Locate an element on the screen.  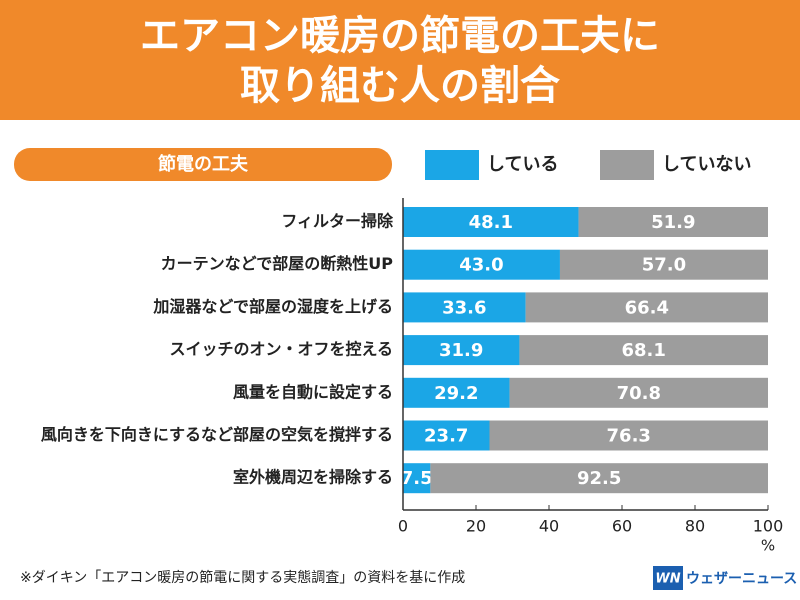
value-label: 92.5 is located at coordinates (599, 478).